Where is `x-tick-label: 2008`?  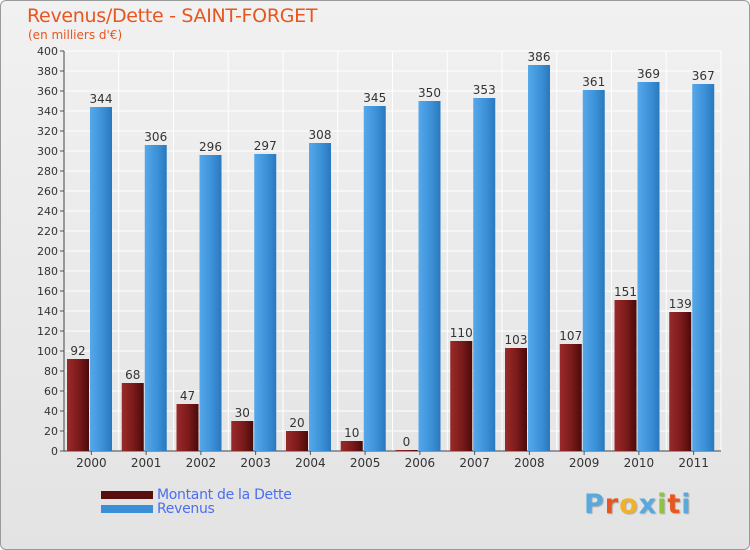 x-tick-label: 2008 is located at coordinates (529, 463).